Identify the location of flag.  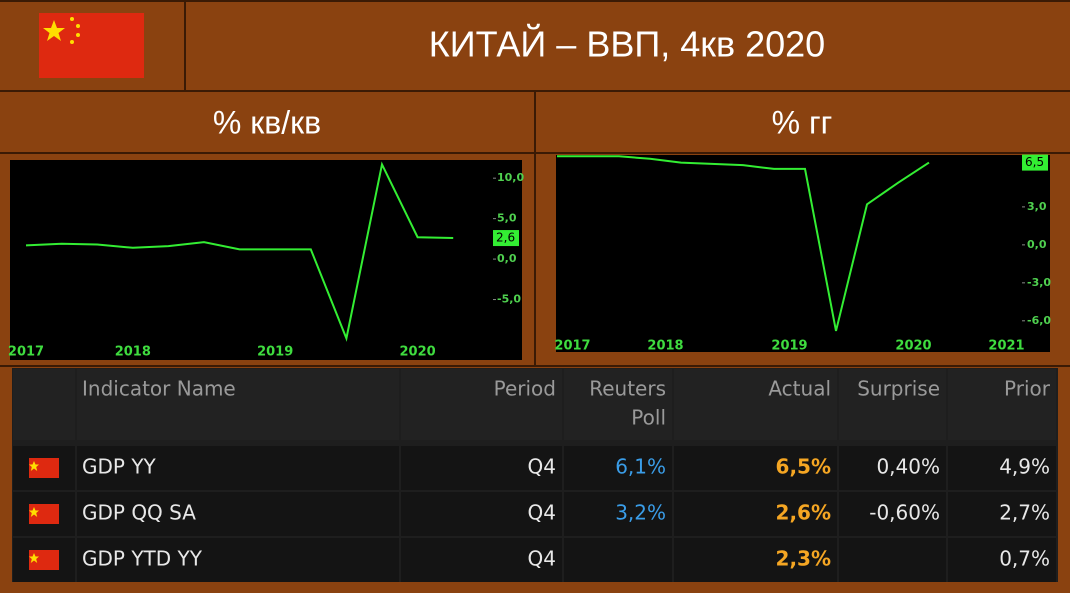
(91, 45).